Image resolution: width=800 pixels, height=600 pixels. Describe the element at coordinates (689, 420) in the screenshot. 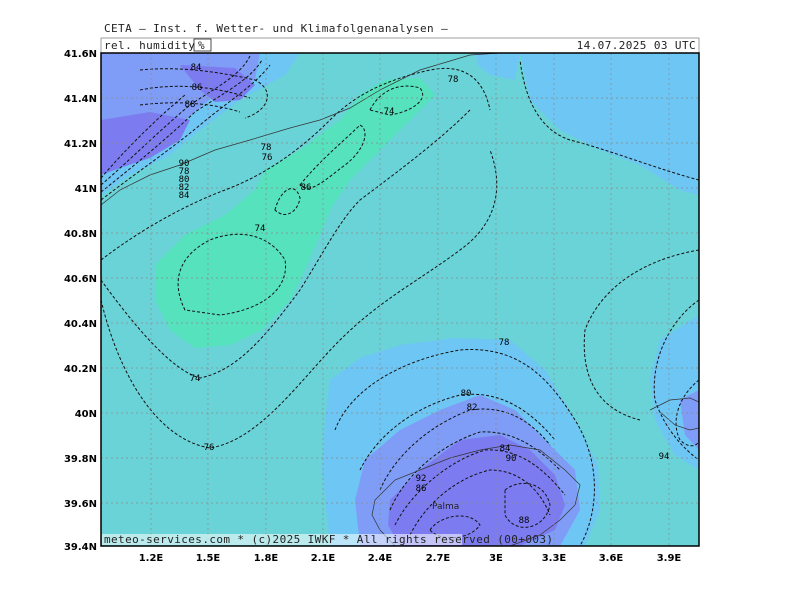

I see `humidity-region-e-blue` at that location.